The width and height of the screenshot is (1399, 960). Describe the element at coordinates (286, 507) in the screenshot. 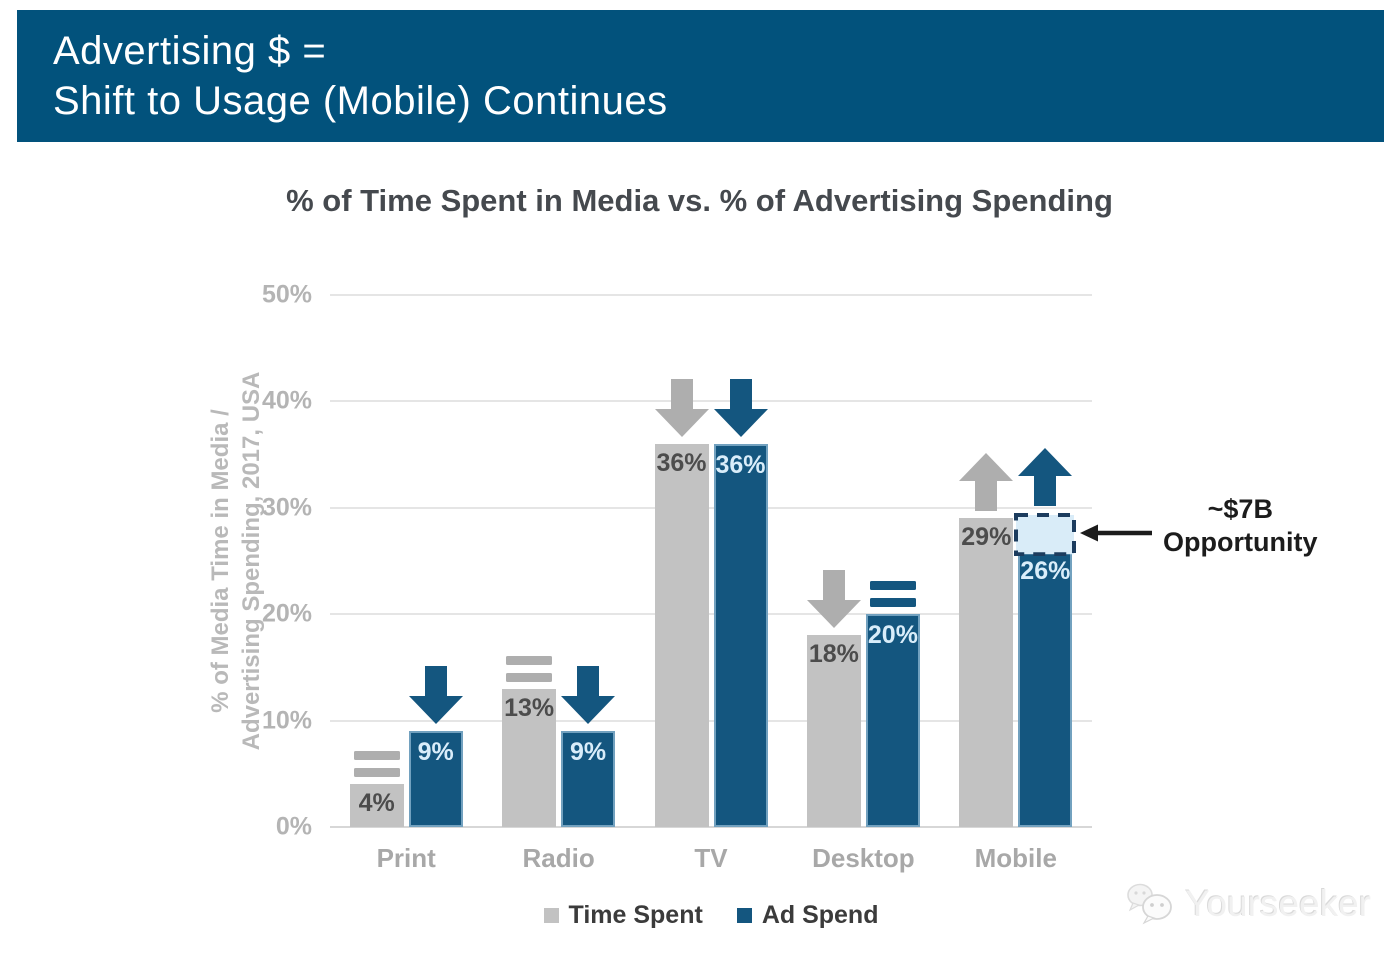

I see `y-tick-label-30%: 30%` at that location.